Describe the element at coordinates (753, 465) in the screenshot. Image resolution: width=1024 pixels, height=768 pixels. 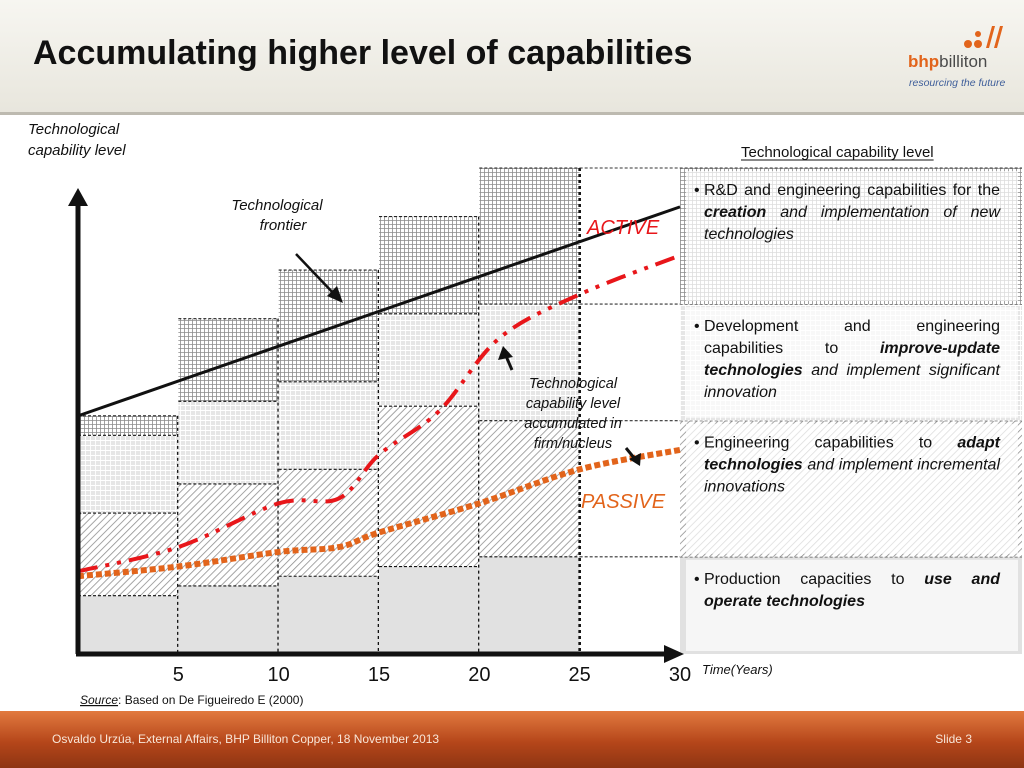
I see `level-text-2-word: technologies` at that location.